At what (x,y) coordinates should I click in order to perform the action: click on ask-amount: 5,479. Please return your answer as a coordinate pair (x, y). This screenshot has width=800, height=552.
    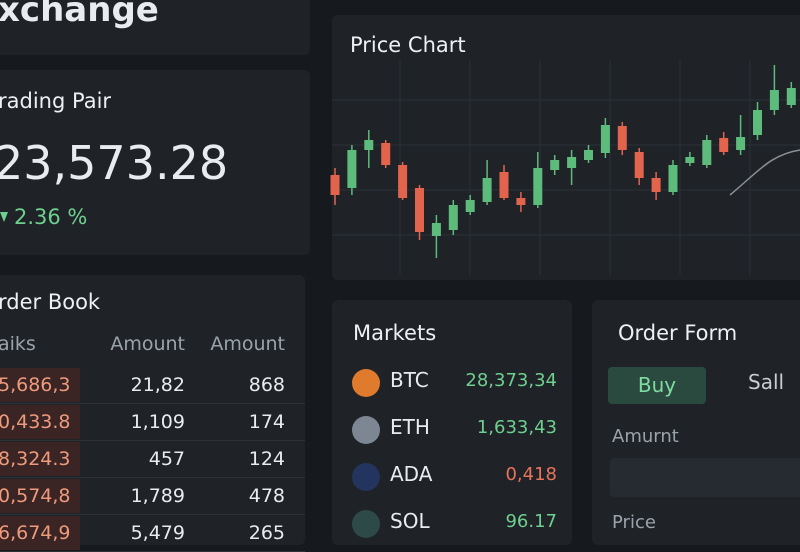
    Looking at the image, I should click on (157, 533).